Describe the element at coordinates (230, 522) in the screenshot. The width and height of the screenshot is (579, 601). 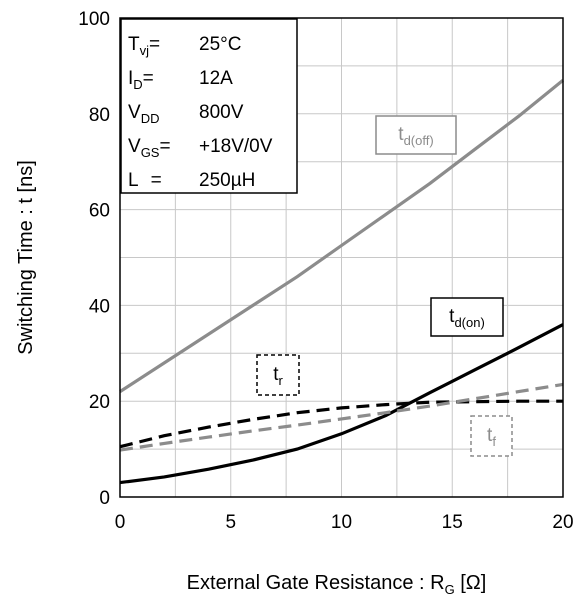
I see `x-tick-label: 5` at that location.